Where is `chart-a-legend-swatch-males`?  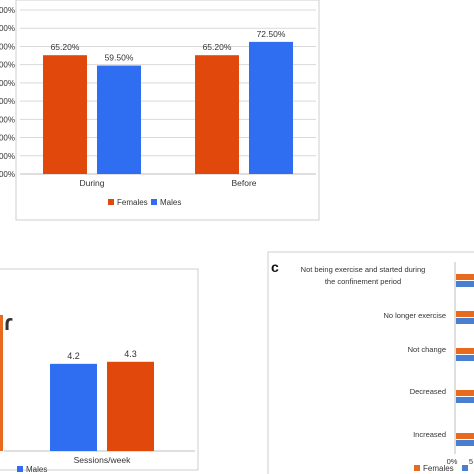
chart-a-legend-swatch-males is located at coordinates (154, 202).